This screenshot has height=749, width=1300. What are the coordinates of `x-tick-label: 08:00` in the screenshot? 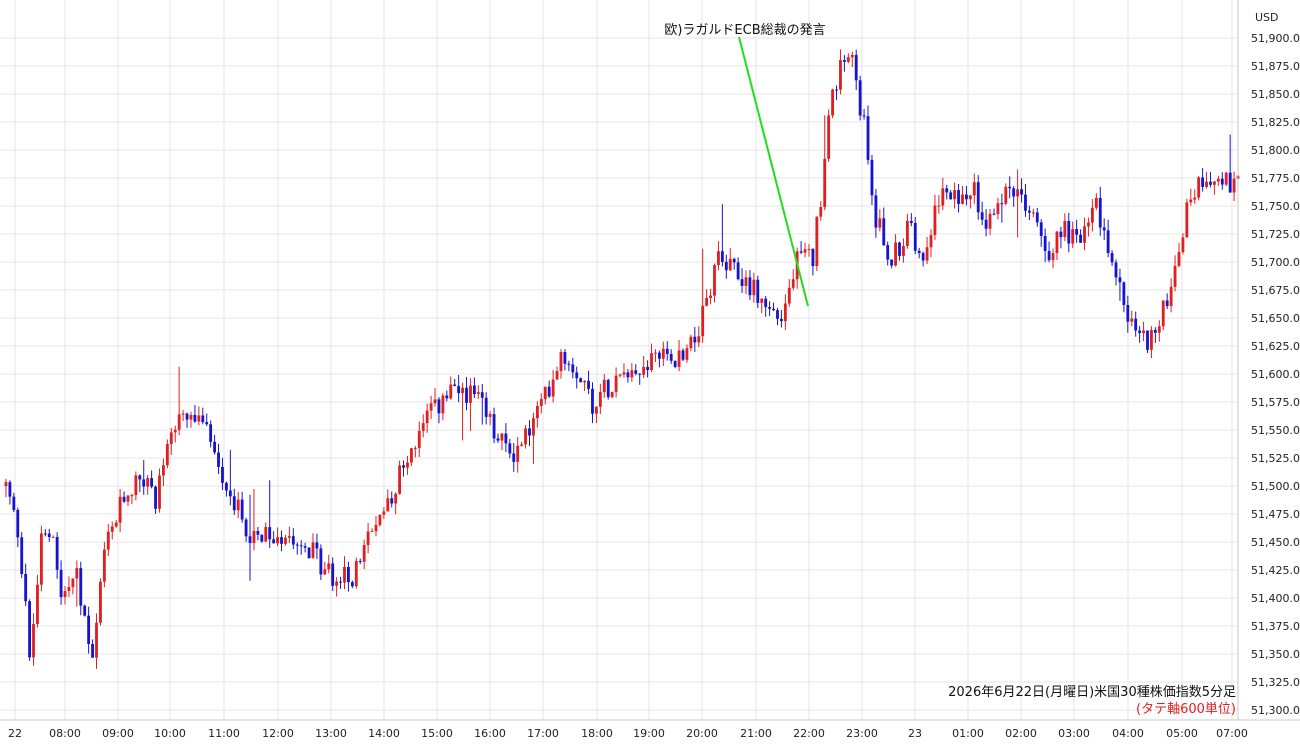 It's located at (65, 733).